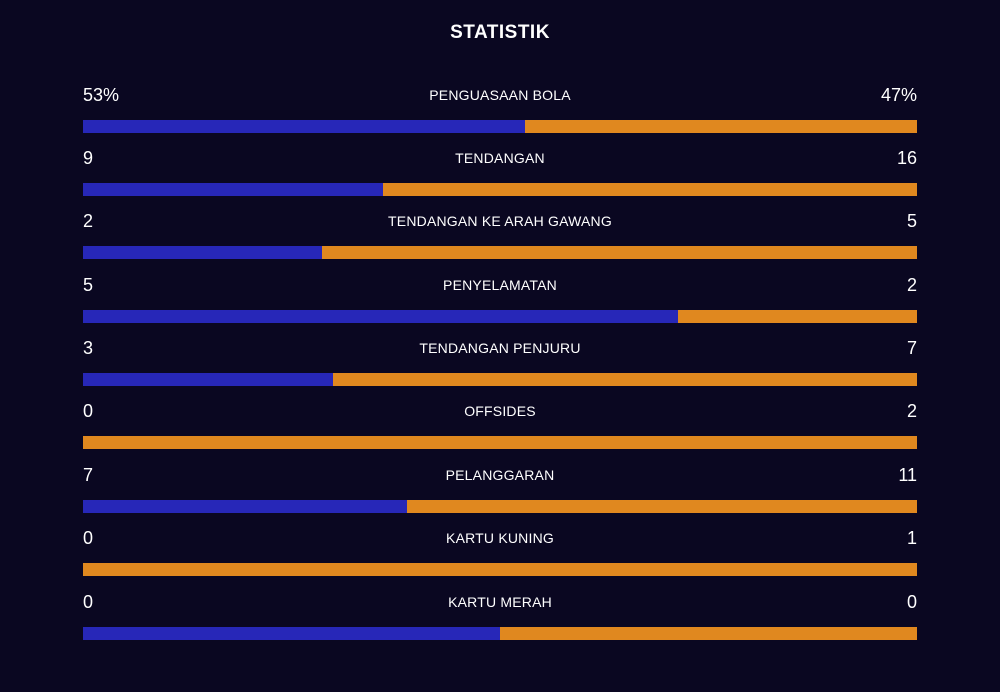  Describe the element at coordinates (911, 348) in the screenshot. I see `away-value: 7` at that location.